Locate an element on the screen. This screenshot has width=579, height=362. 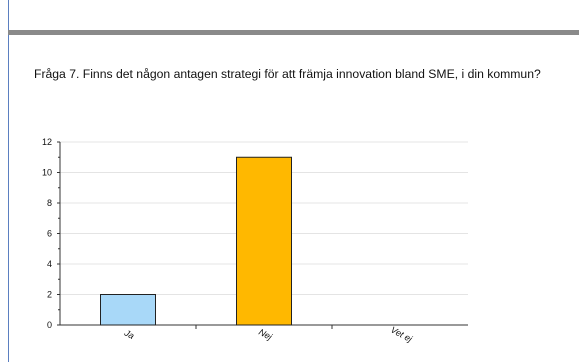
bar-nej is located at coordinates (264, 241).